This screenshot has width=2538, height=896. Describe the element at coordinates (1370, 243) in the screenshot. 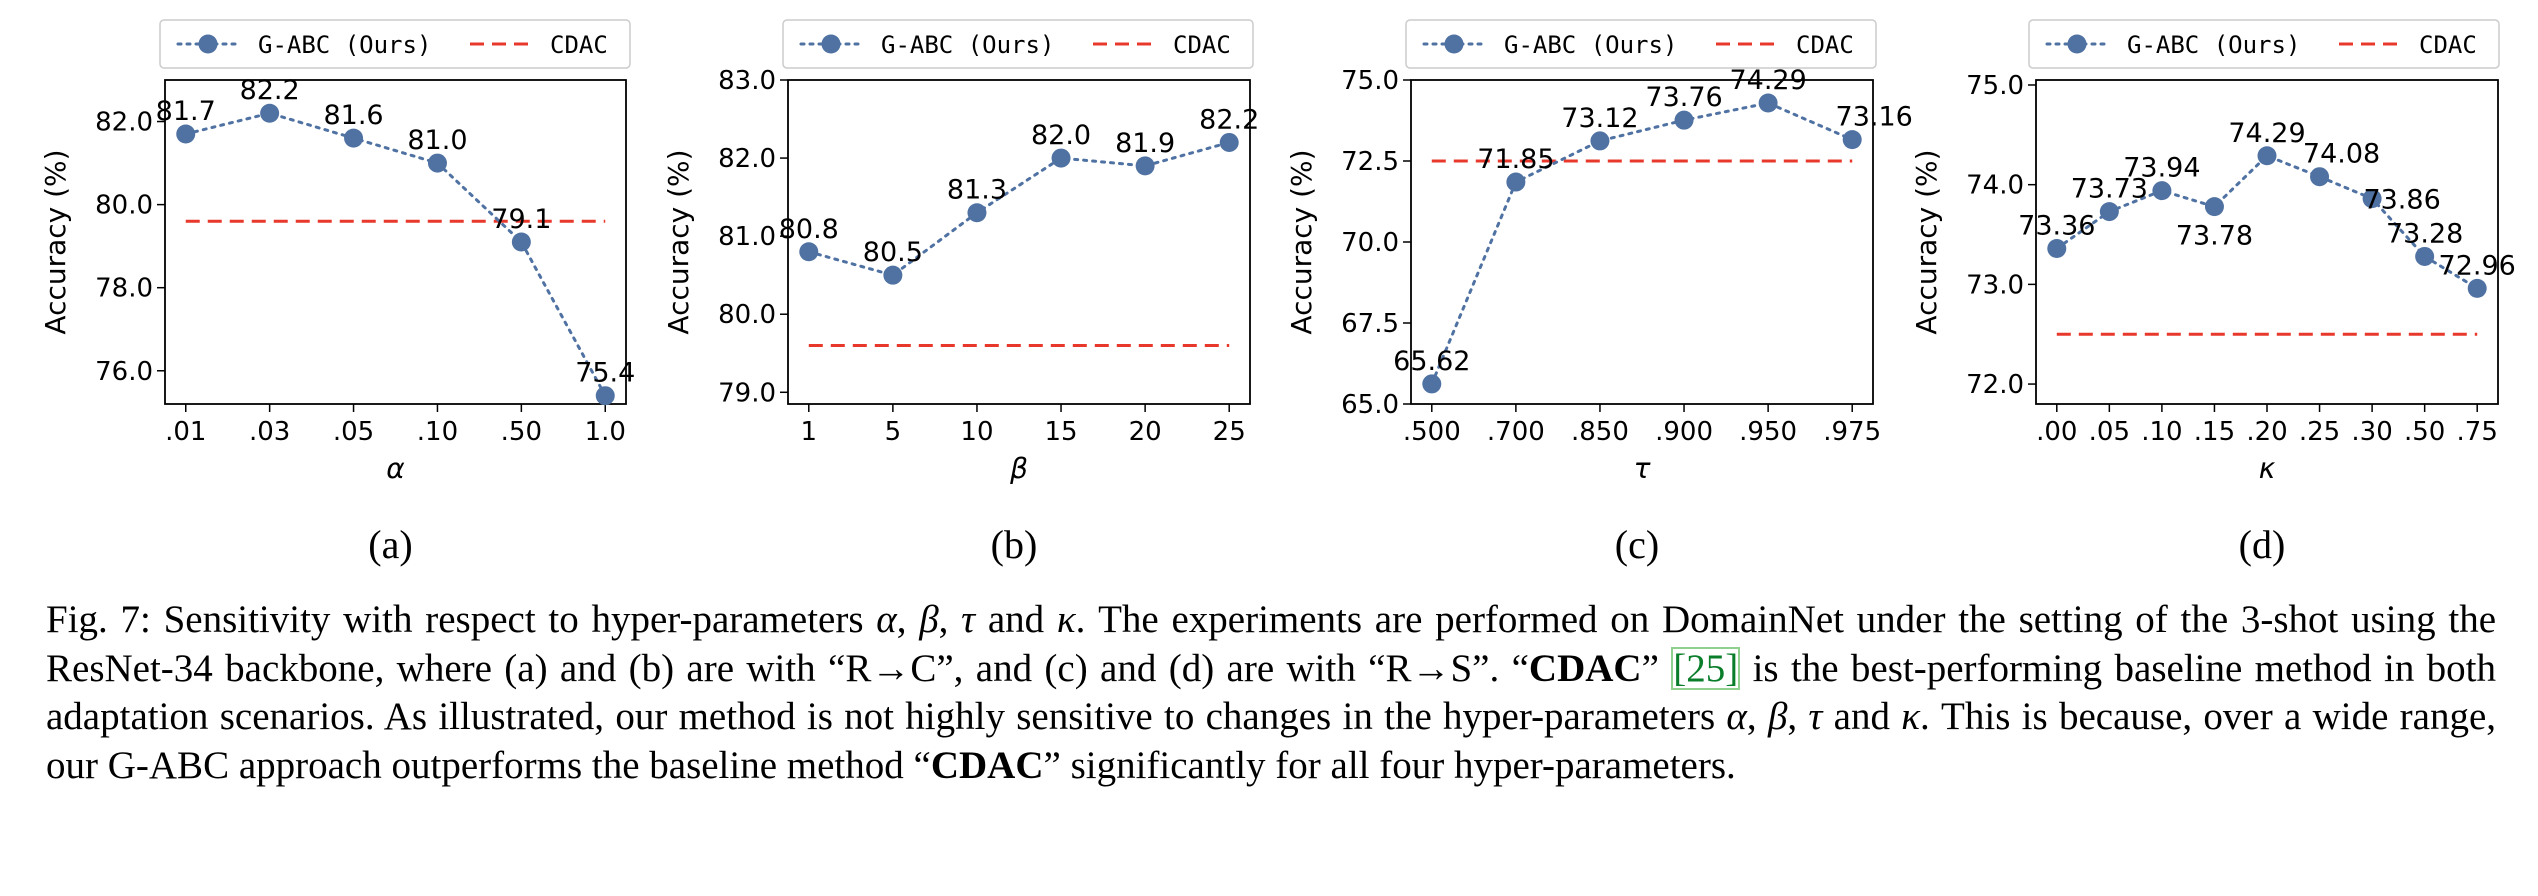

I see `y-tick-label: 70.0` at that location.